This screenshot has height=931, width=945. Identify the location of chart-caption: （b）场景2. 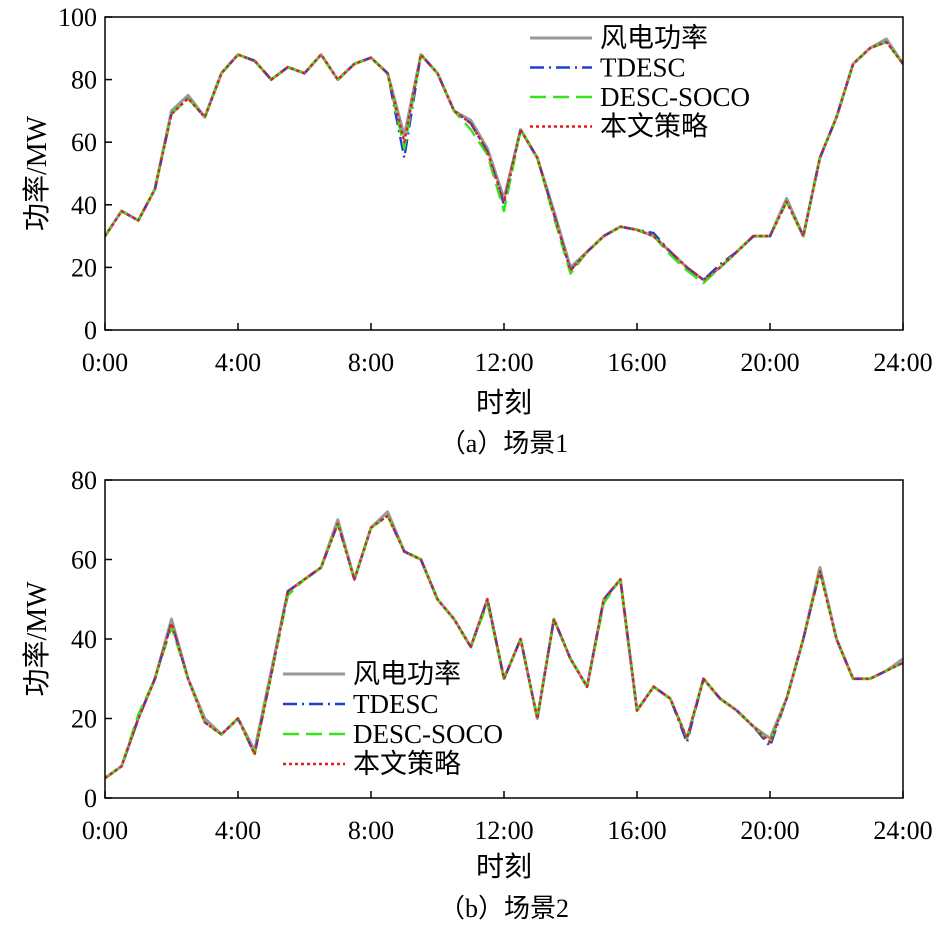
(504, 908).